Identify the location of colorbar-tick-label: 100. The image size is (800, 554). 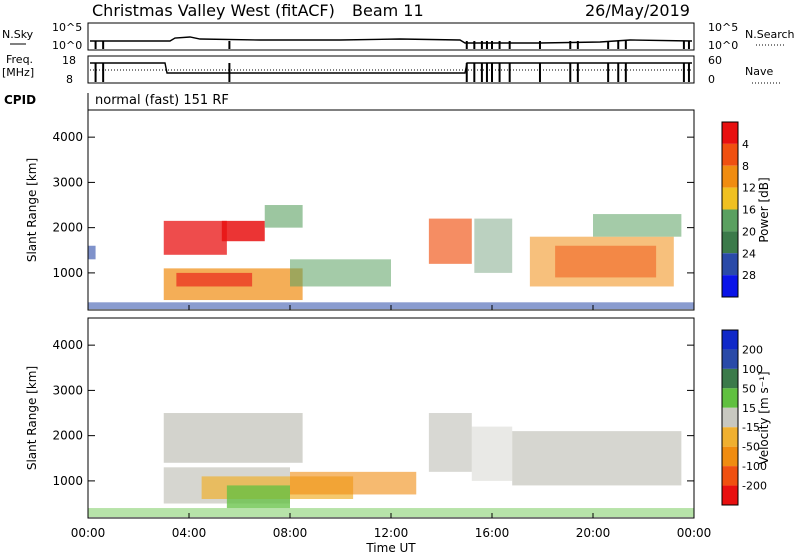
(752, 369).